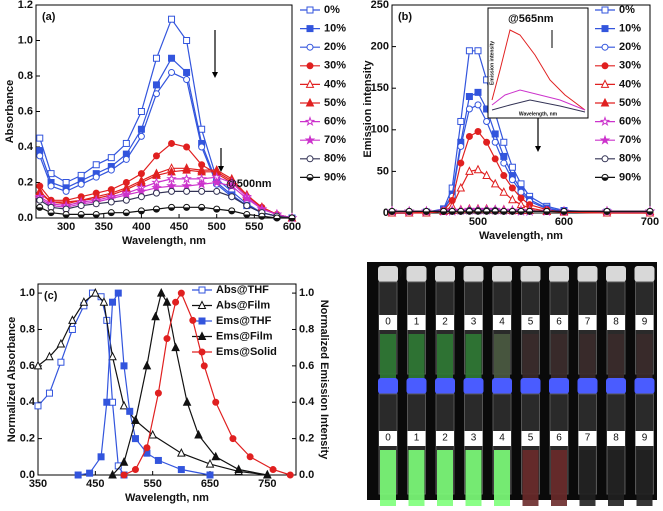  Describe the element at coordinates (246, 352) in the screenshot. I see `legend-label: Ems@Solid` at that location.